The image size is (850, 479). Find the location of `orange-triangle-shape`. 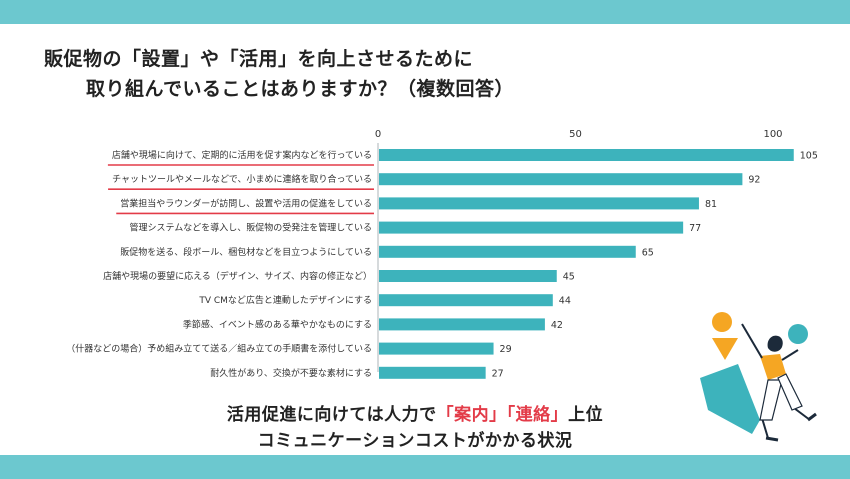

orange-triangle-shape is located at coordinates (725, 349).